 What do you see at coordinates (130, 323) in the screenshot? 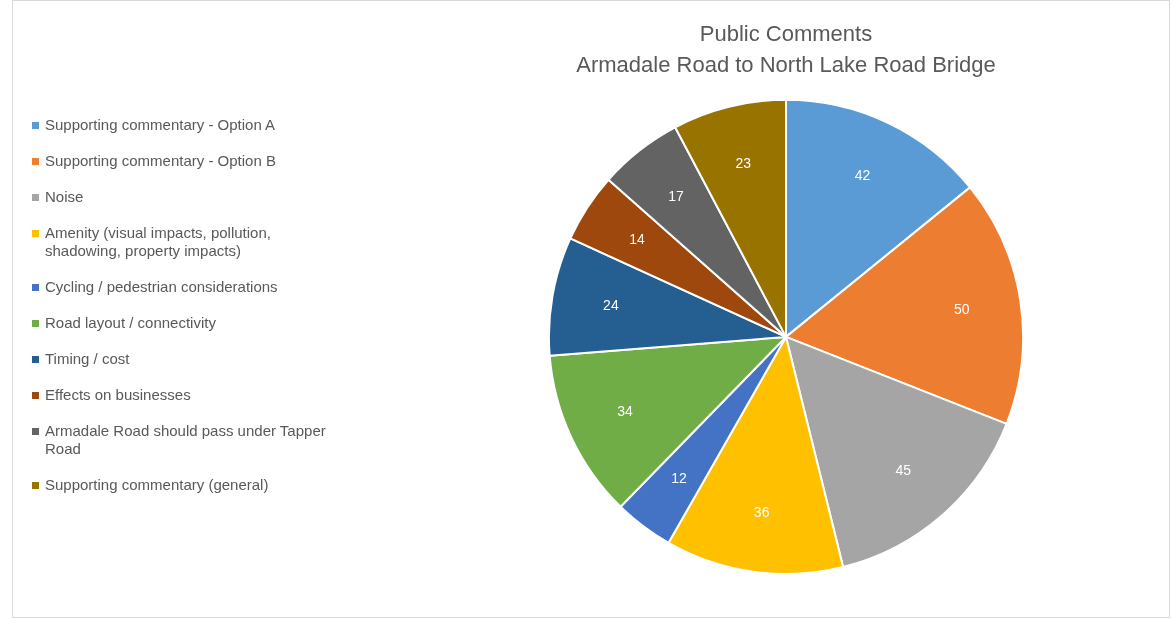
I see `legend-label: Road layout / connectivity` at bounding box center [130, 323].